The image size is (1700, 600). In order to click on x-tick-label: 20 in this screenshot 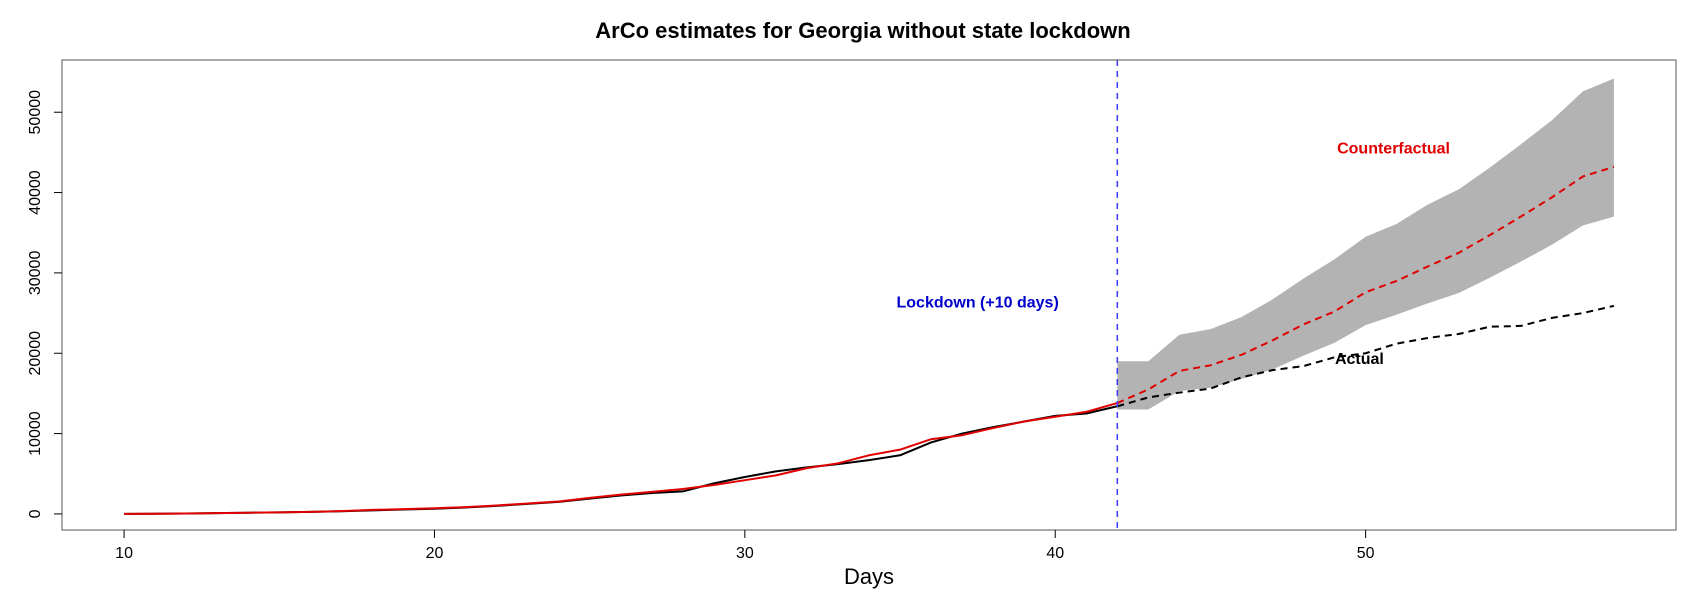, I will do `click(435, 553)`.